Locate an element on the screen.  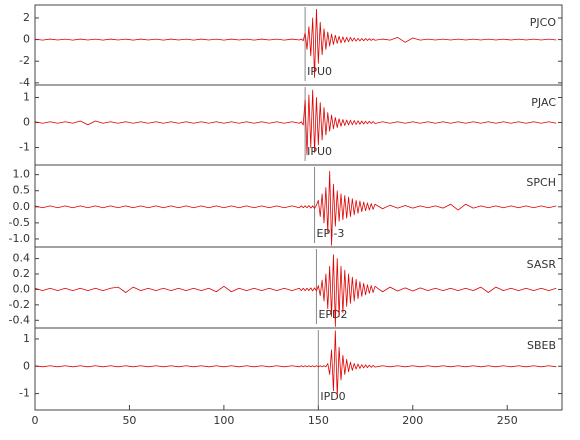
x-tick-label: 100 is located at coordinates (223, 420).